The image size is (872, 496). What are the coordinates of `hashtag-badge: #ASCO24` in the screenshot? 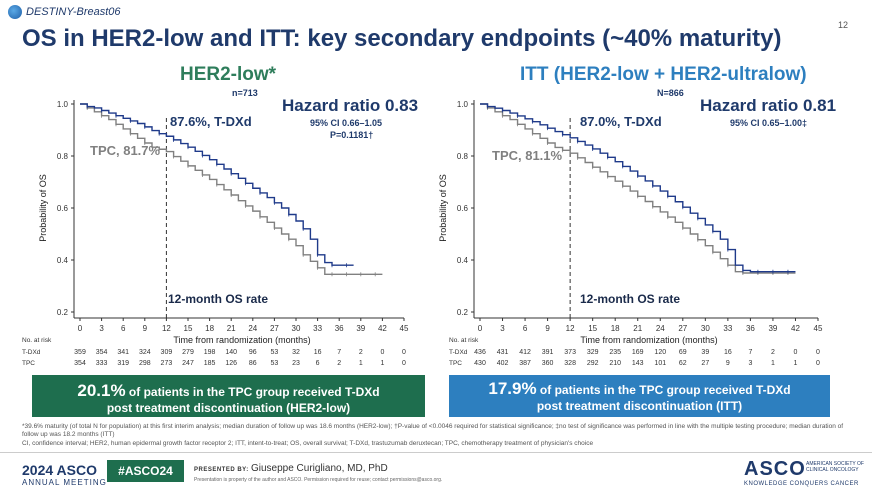 It's located at (145, 471).